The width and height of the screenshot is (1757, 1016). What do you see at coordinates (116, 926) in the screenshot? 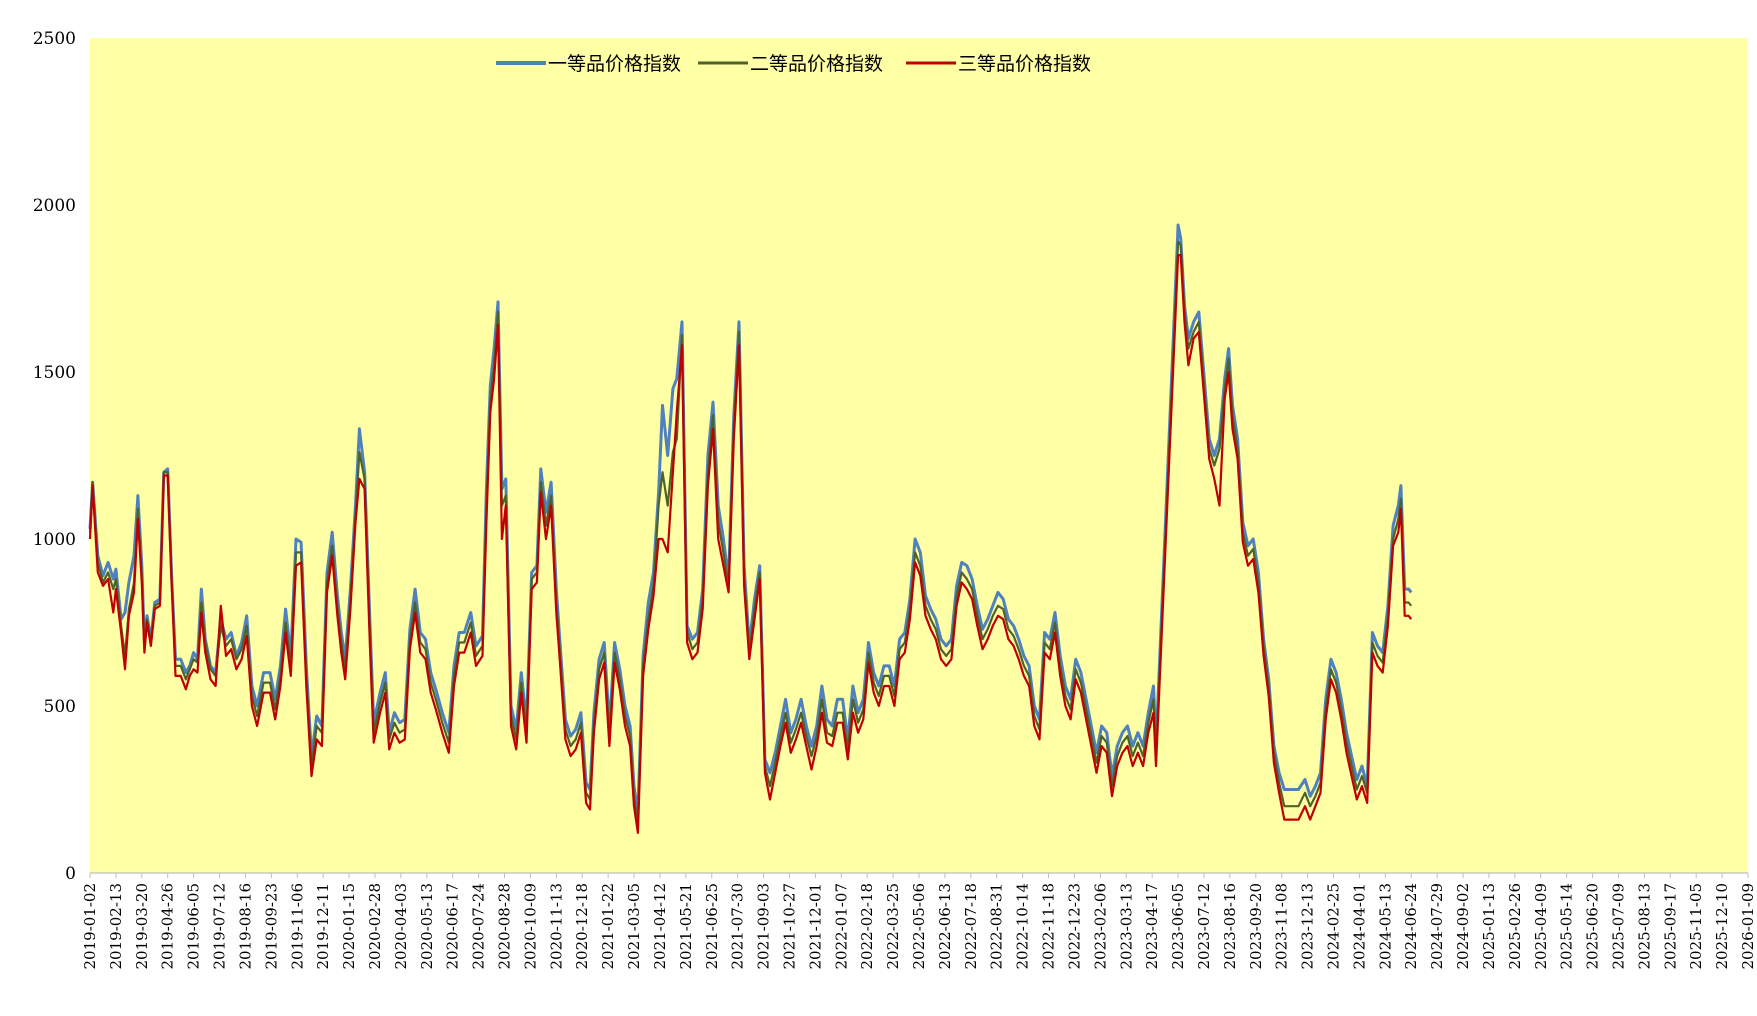
I see `x-tick-label: 2019-02-13` at bounding box center [116, 926].